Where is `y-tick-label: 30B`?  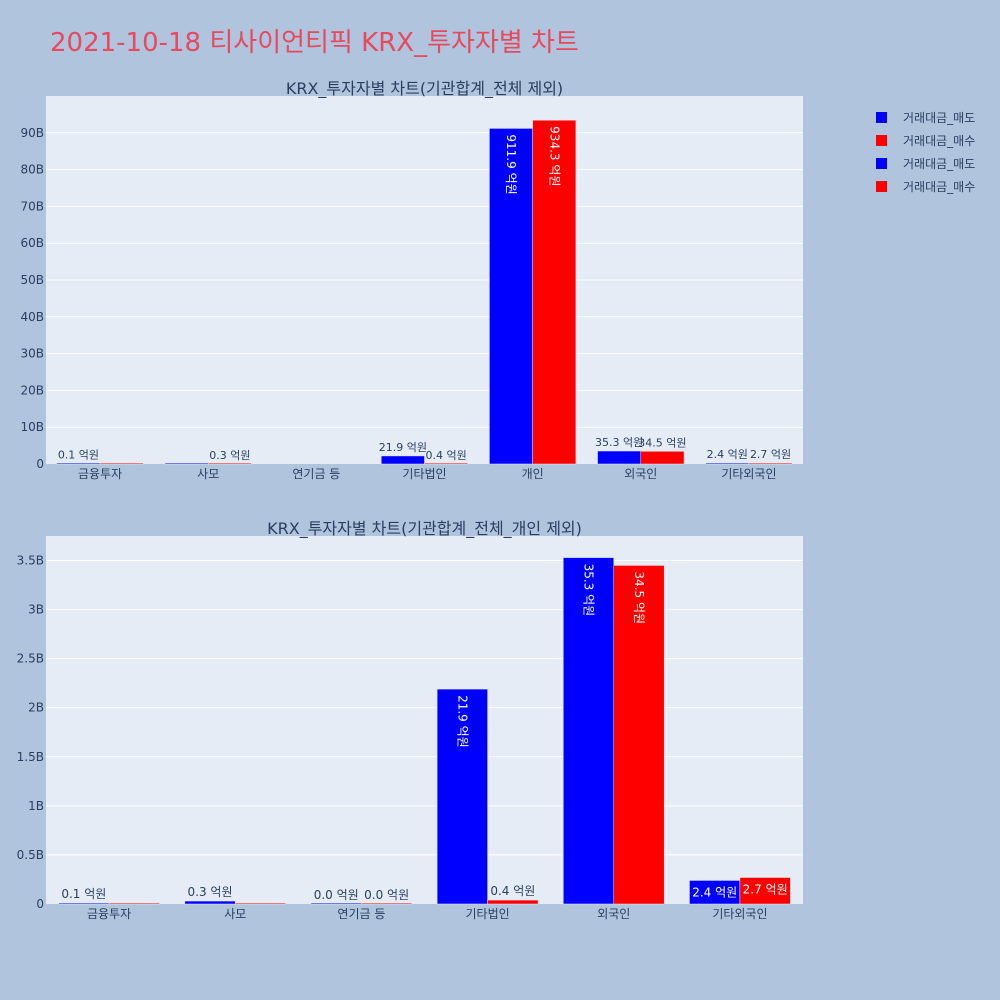 y-tick-label: 30B is located at coordinates (32, 354).